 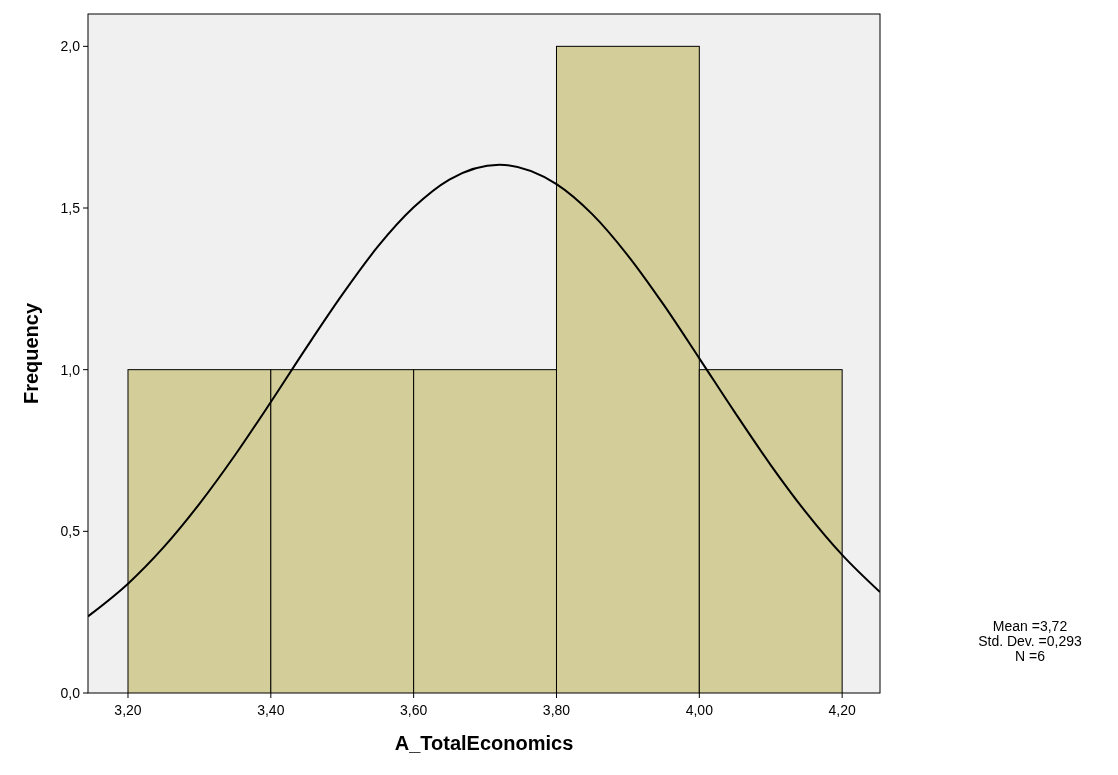 I want to click on text: Std. Dev. =0,293, so click(x=1030, y=641).